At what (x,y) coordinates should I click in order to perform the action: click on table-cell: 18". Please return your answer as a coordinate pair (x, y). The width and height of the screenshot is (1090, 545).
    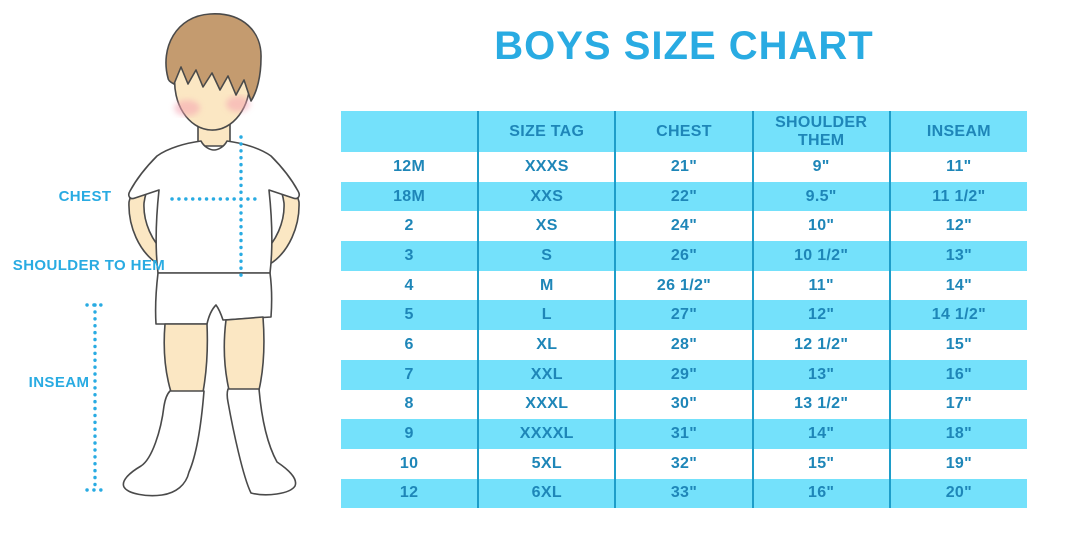
    Looking at the image, I should click on (957, 434).